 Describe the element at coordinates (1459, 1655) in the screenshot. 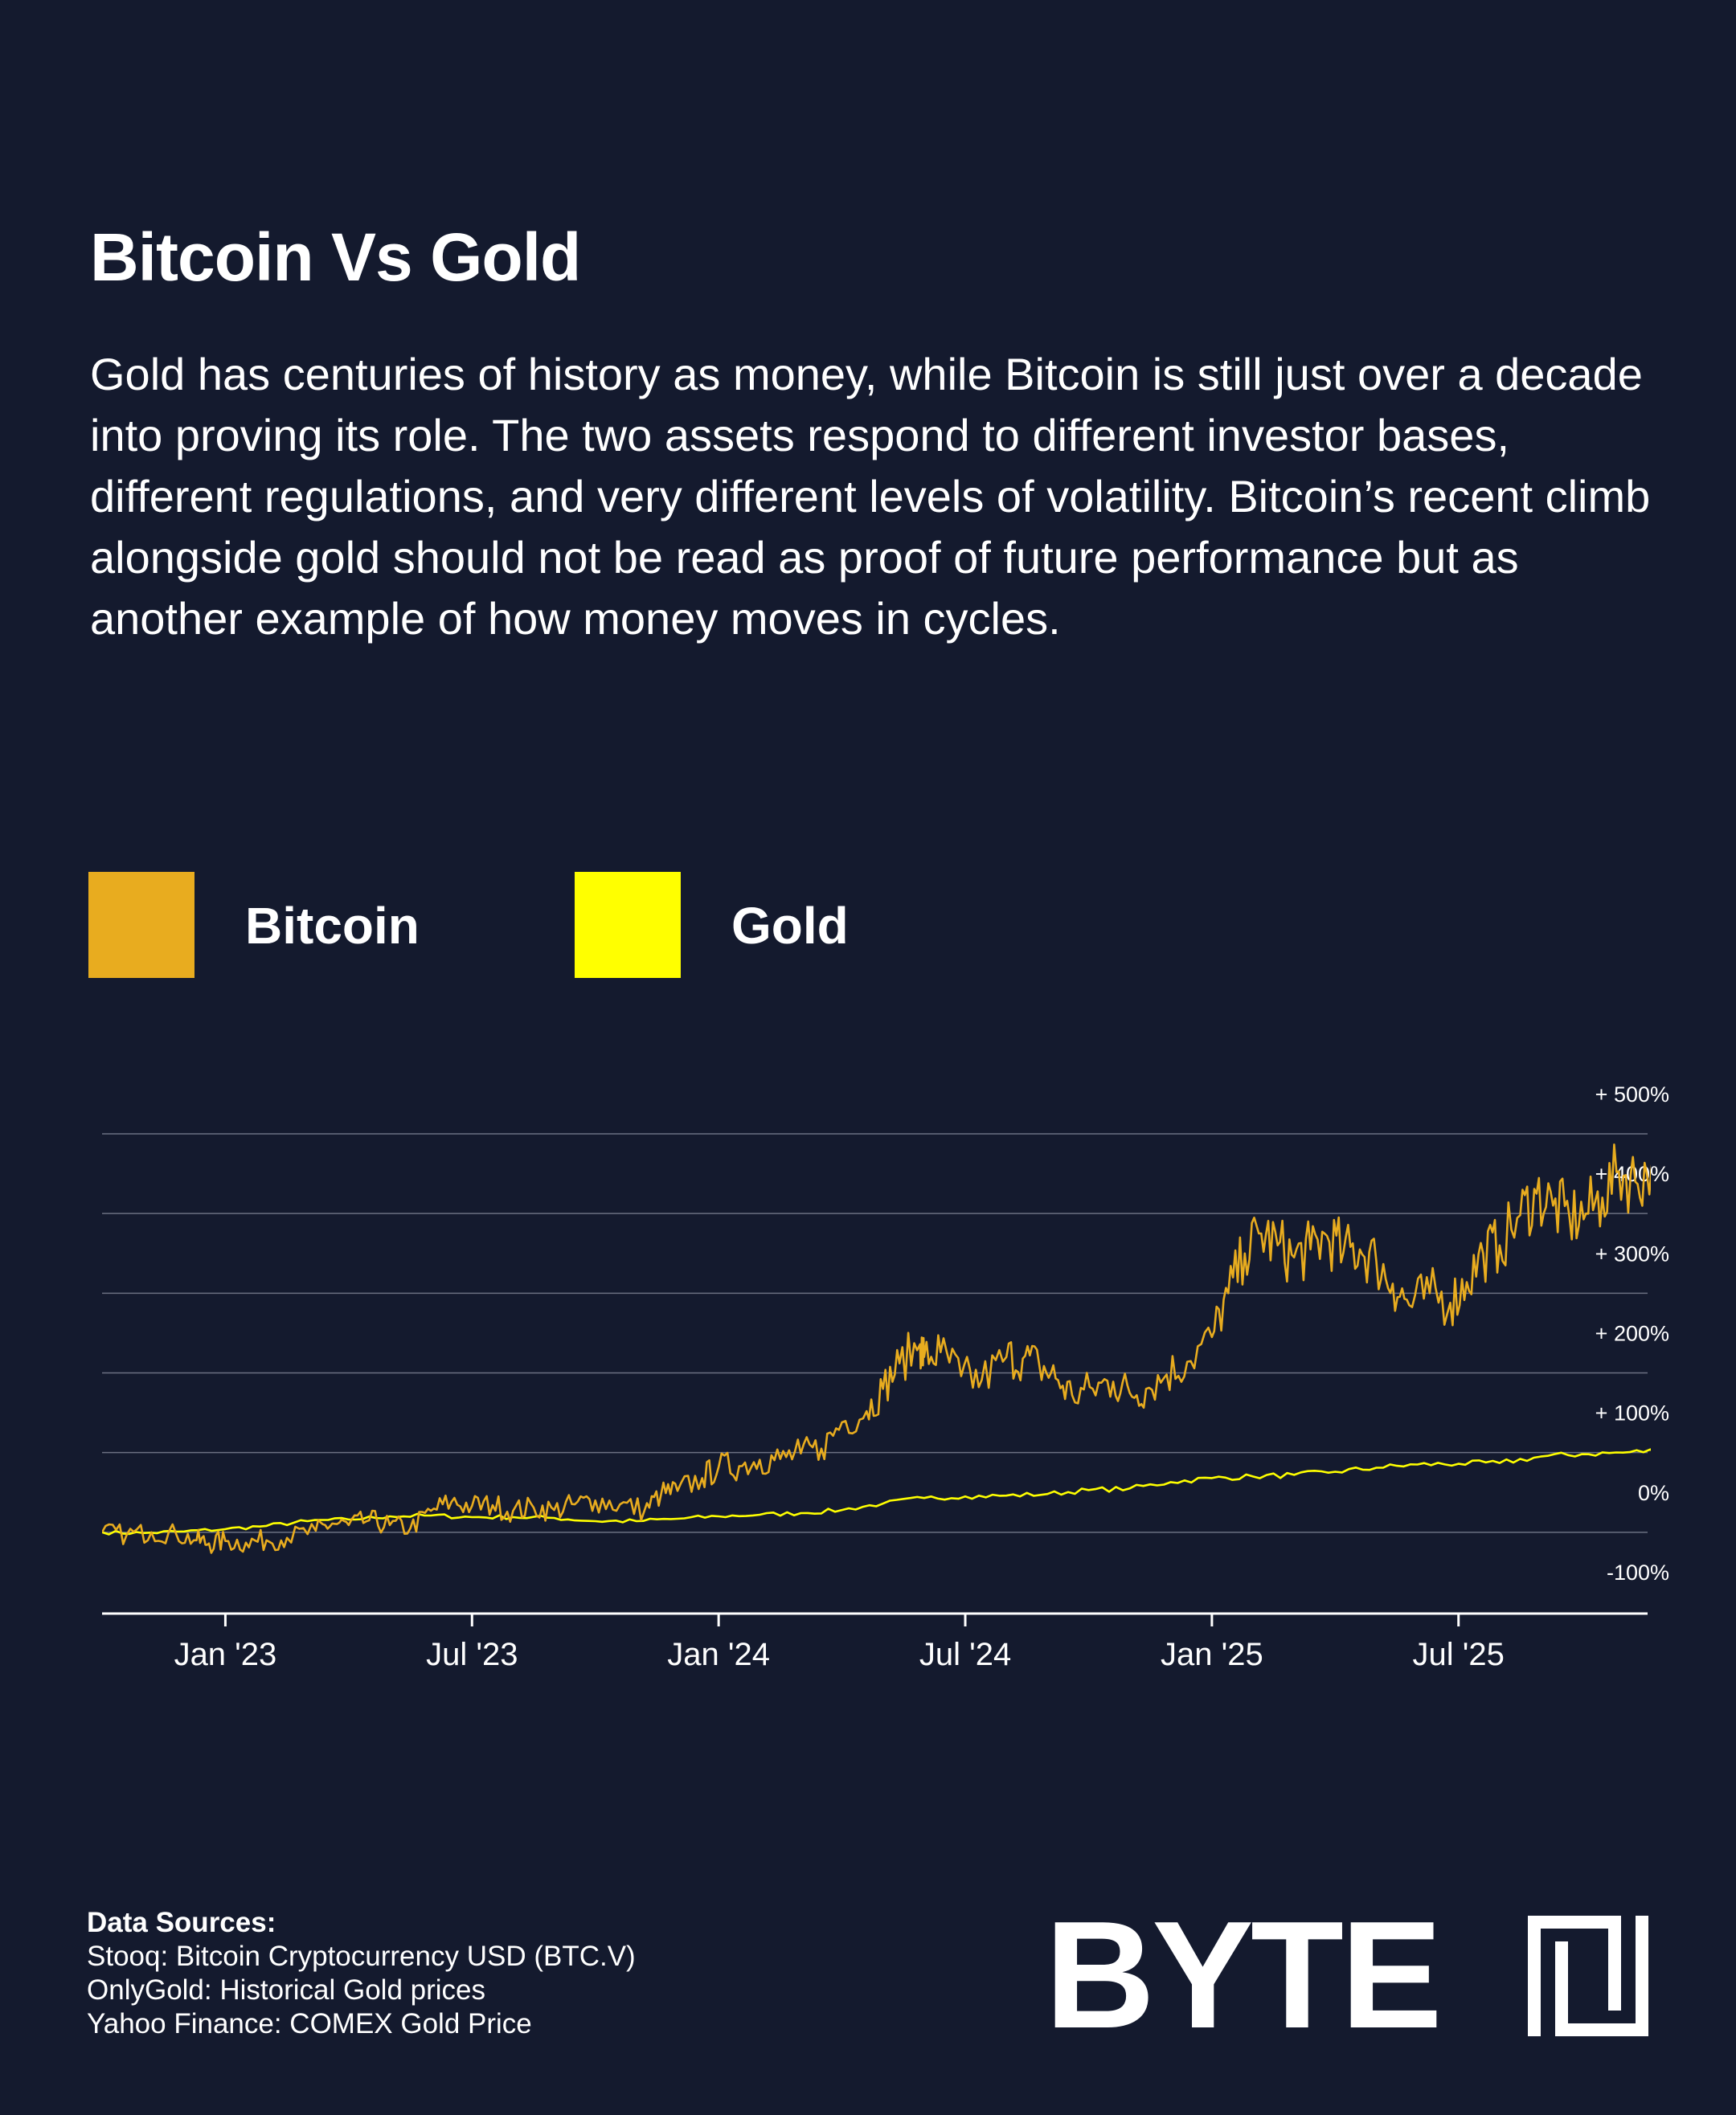

I see `x-tick-label: Jul '25` at that location.